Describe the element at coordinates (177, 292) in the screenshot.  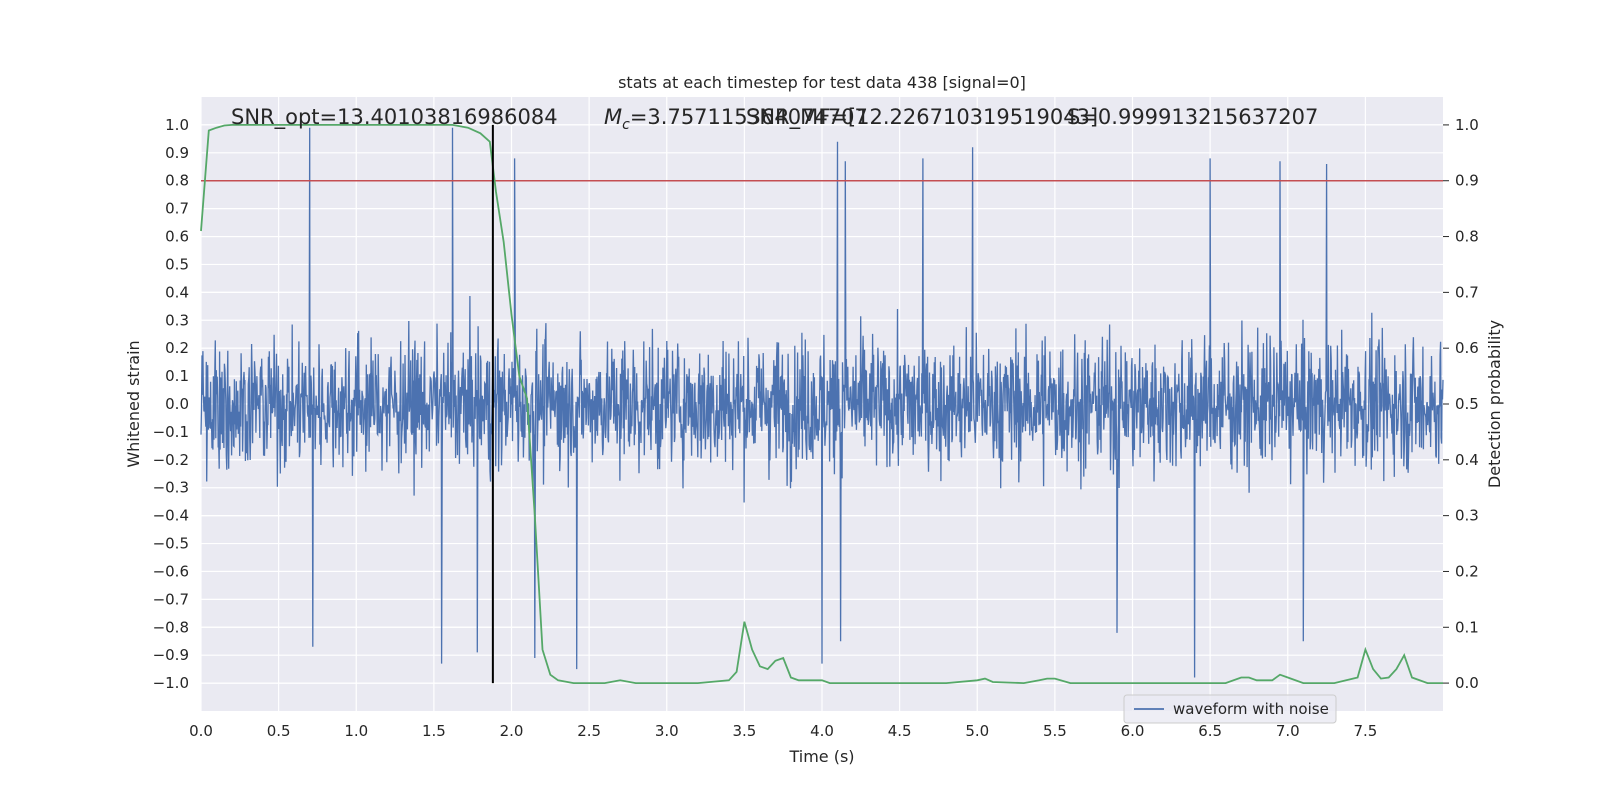
I see `y-tick-label: 0.4` at that location.